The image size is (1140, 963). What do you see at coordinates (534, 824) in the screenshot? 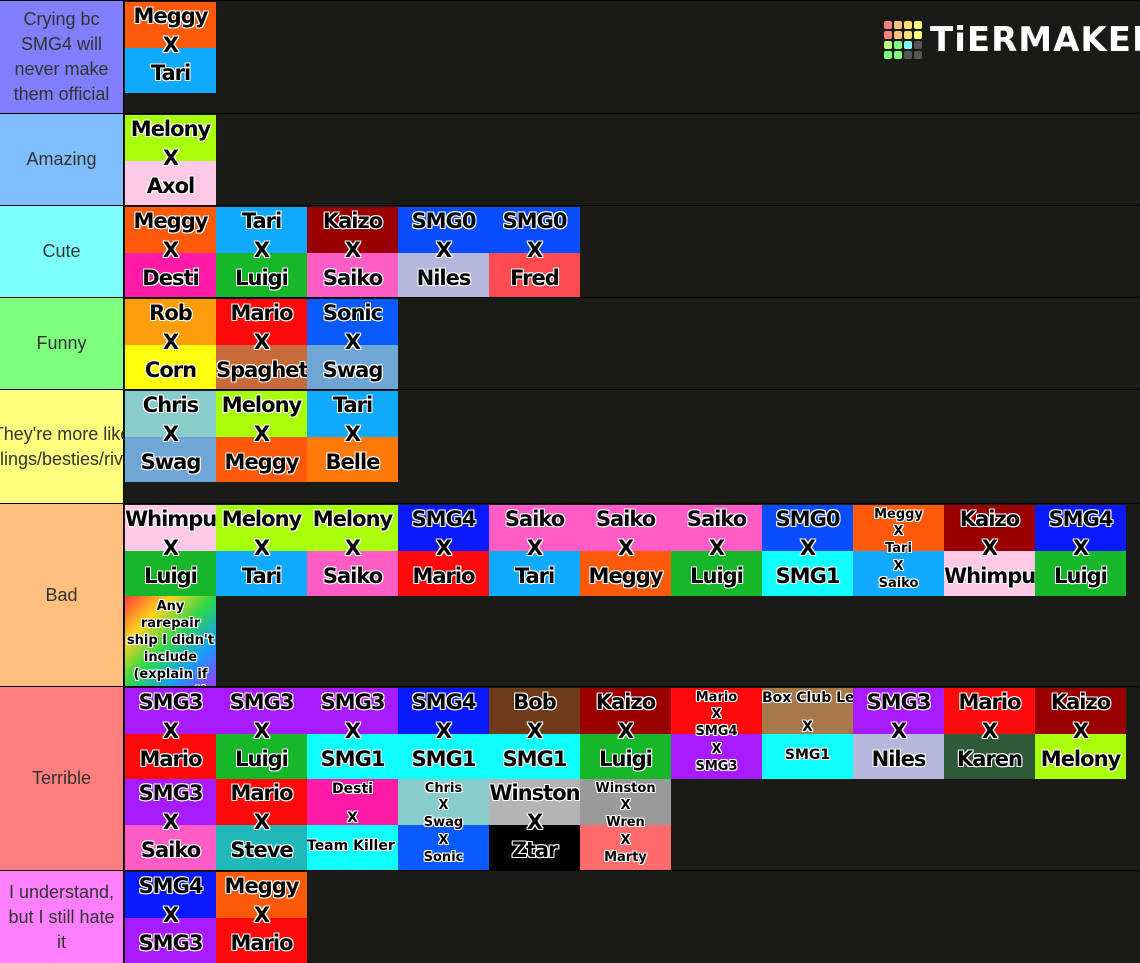
I see `ship-tile: Winston X Ztar` at bounding box center [534, 824].